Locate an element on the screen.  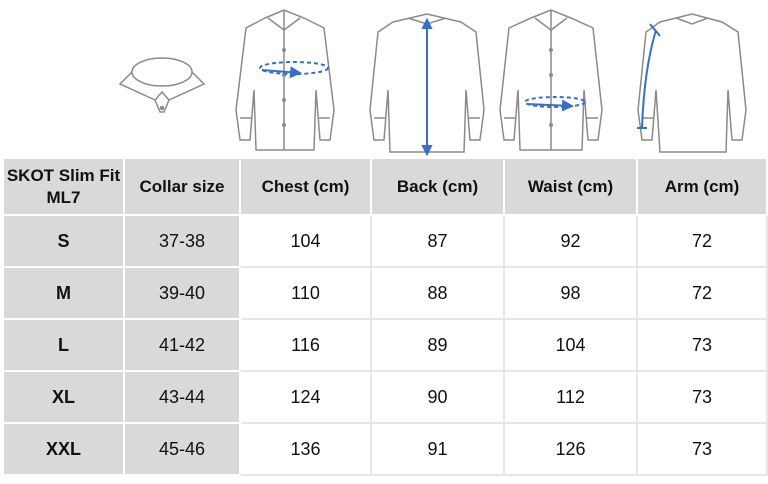
header-waist: Waist (cm) is located at coordinates (570, 186).